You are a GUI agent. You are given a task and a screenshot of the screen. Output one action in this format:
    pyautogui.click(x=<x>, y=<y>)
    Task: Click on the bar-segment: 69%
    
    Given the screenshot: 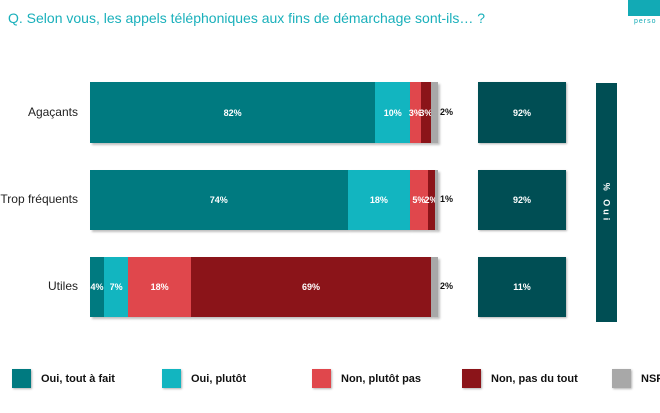 What is the action you would take?
    pyautogui.click(x=311, y=287)
    